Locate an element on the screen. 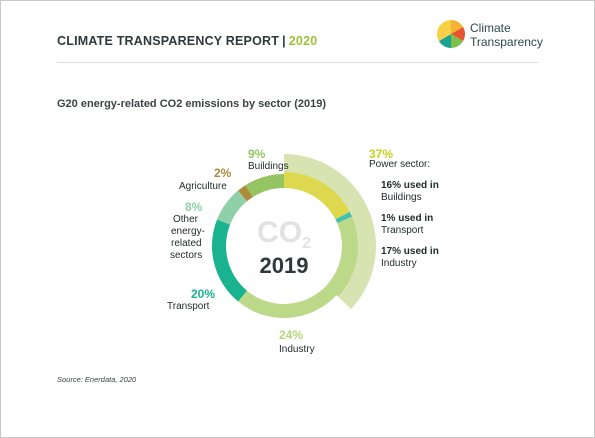 Image resolution: width=595 pixels, height=438 pixels. logo-wordmark: Climate Transparency is located at coordinates (506, 35).